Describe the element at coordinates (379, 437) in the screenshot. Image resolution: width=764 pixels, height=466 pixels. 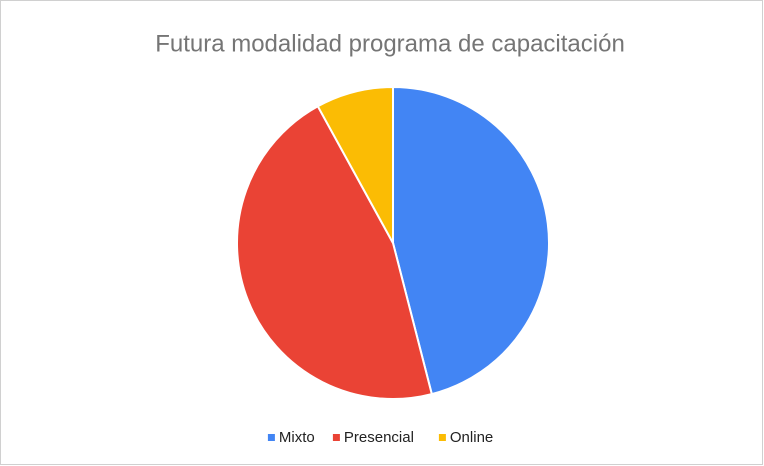
I see `legend-label: Presencial` at that location.